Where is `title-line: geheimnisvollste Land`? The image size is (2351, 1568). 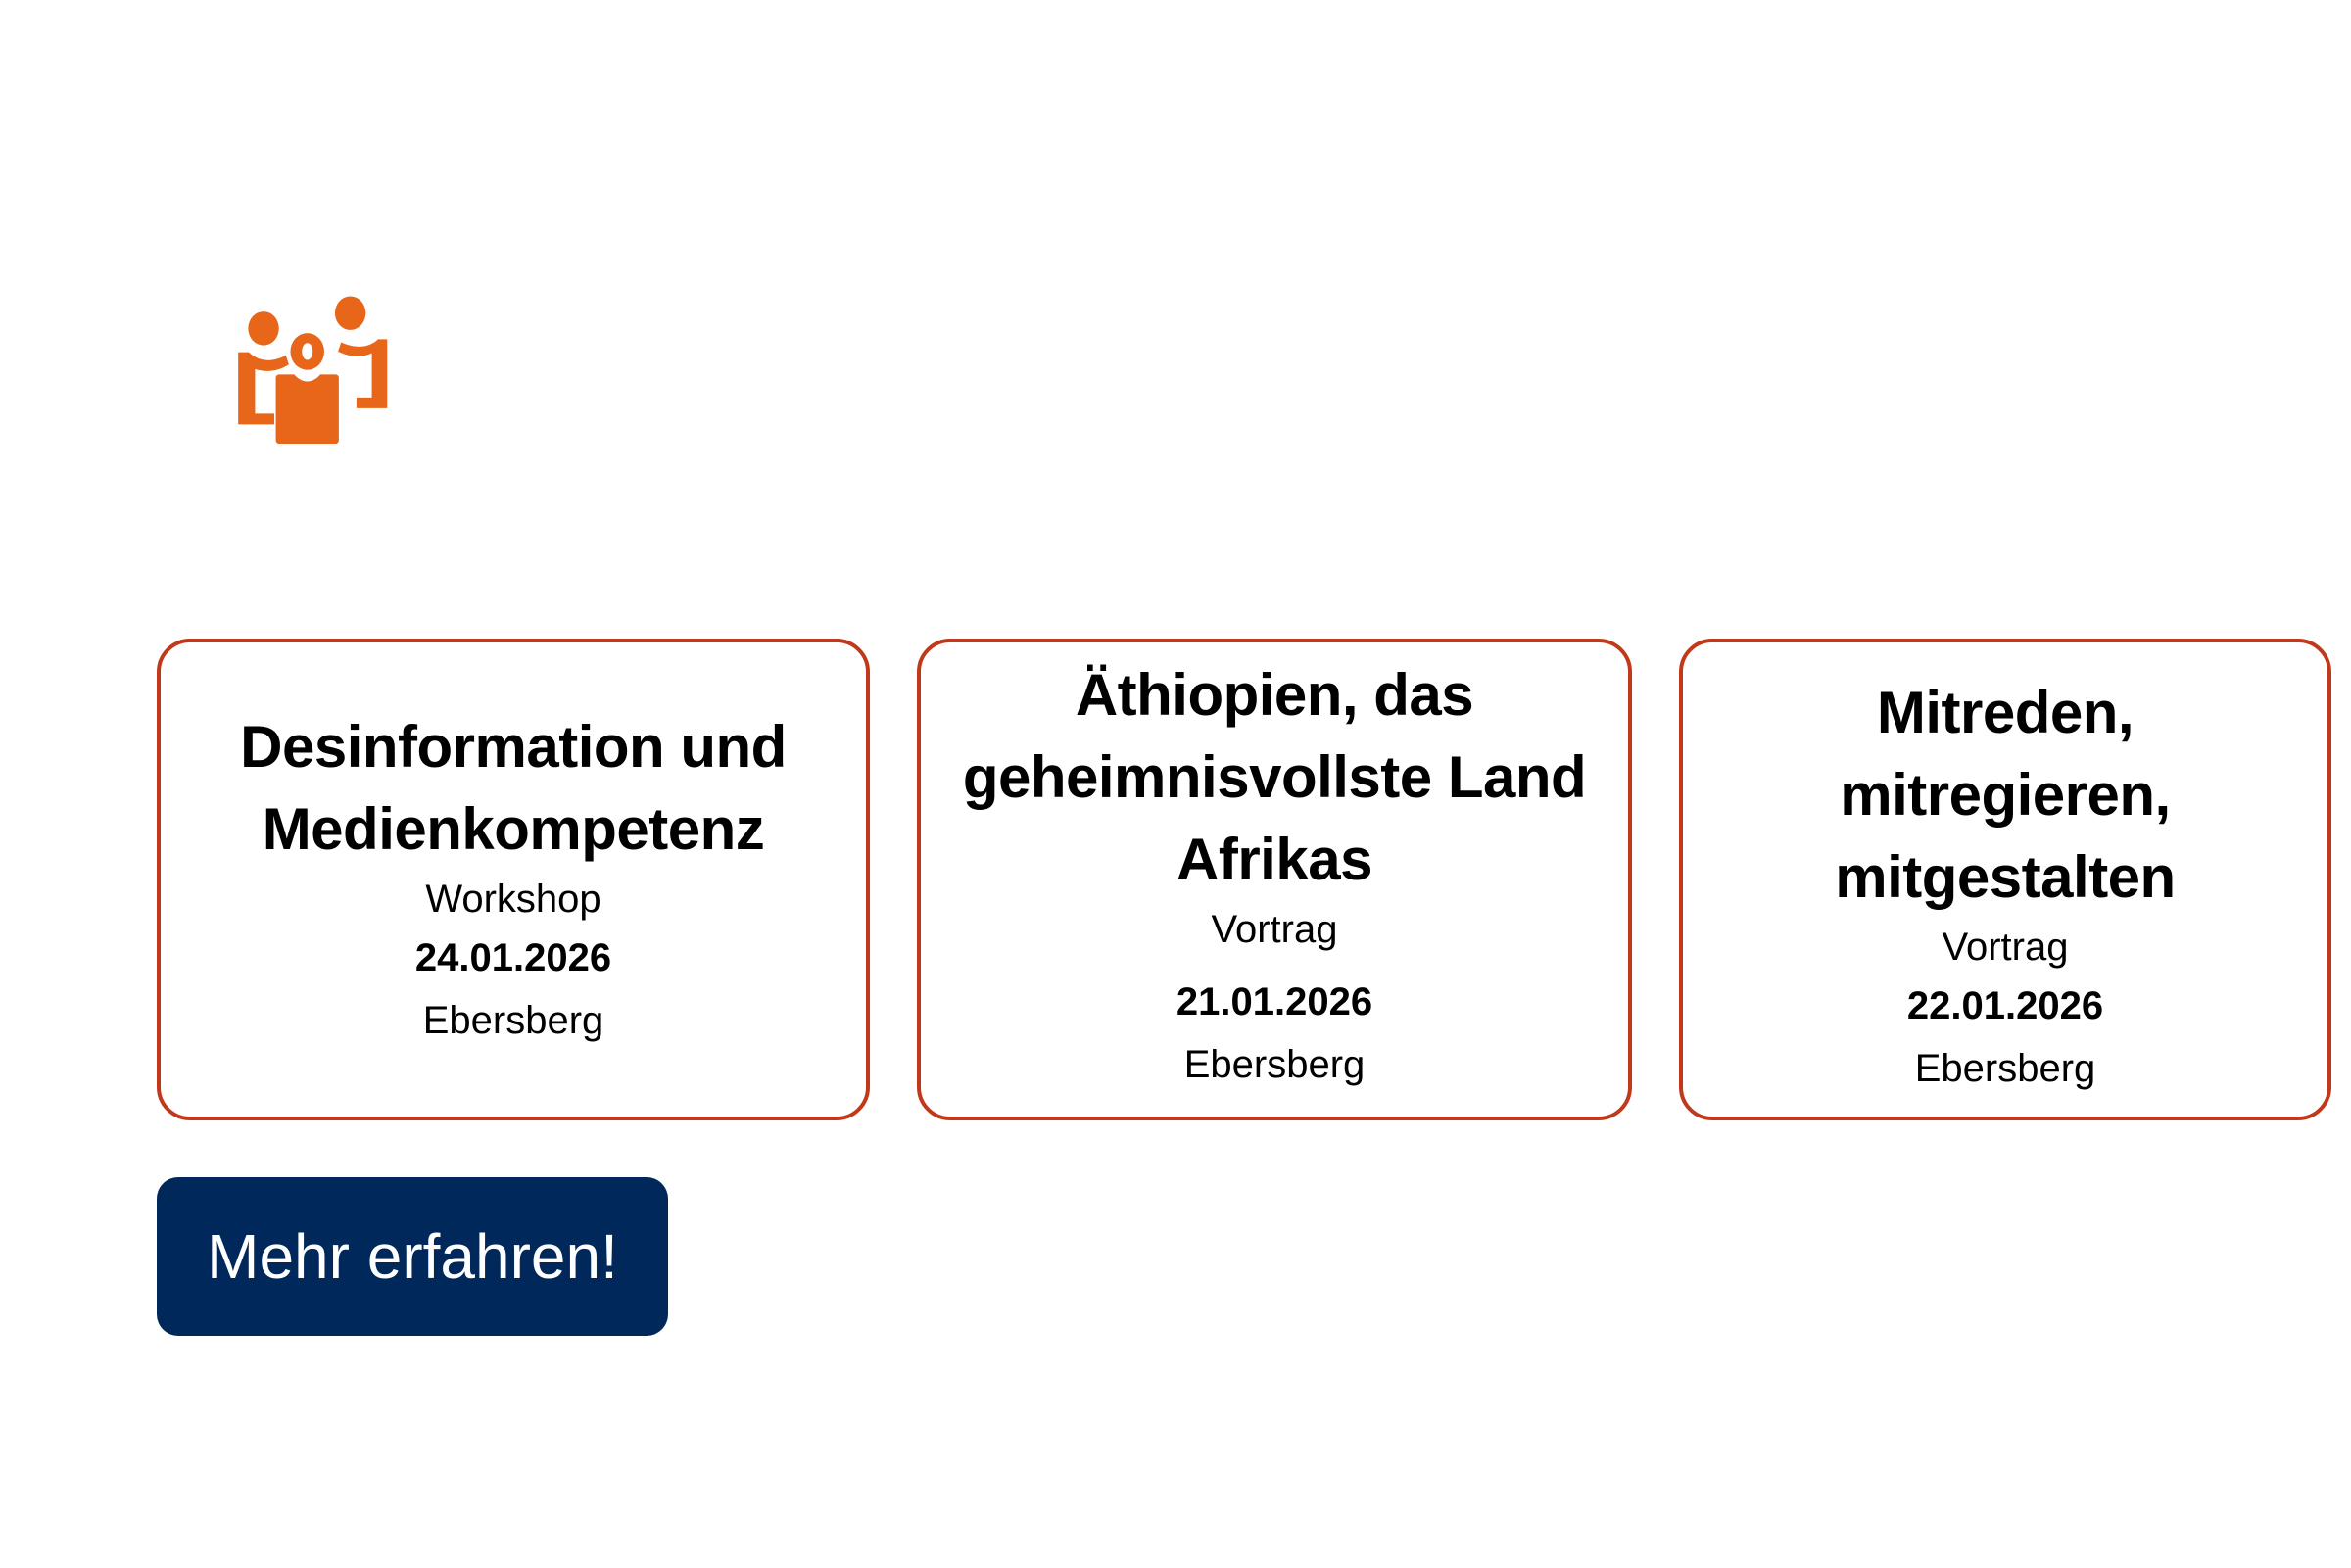
title-line: geheimnisvollste Land is located at coordinates (1275, 777).